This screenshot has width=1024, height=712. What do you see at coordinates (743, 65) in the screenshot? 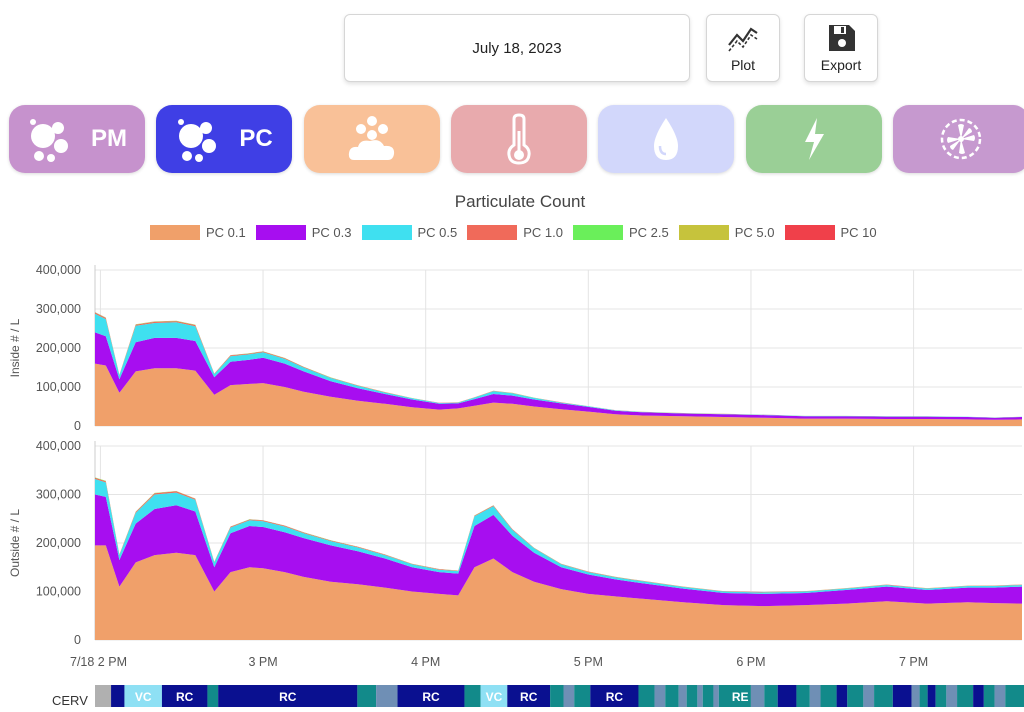
I see `plot-button-label: Plot` at bounding box center [743, 65].